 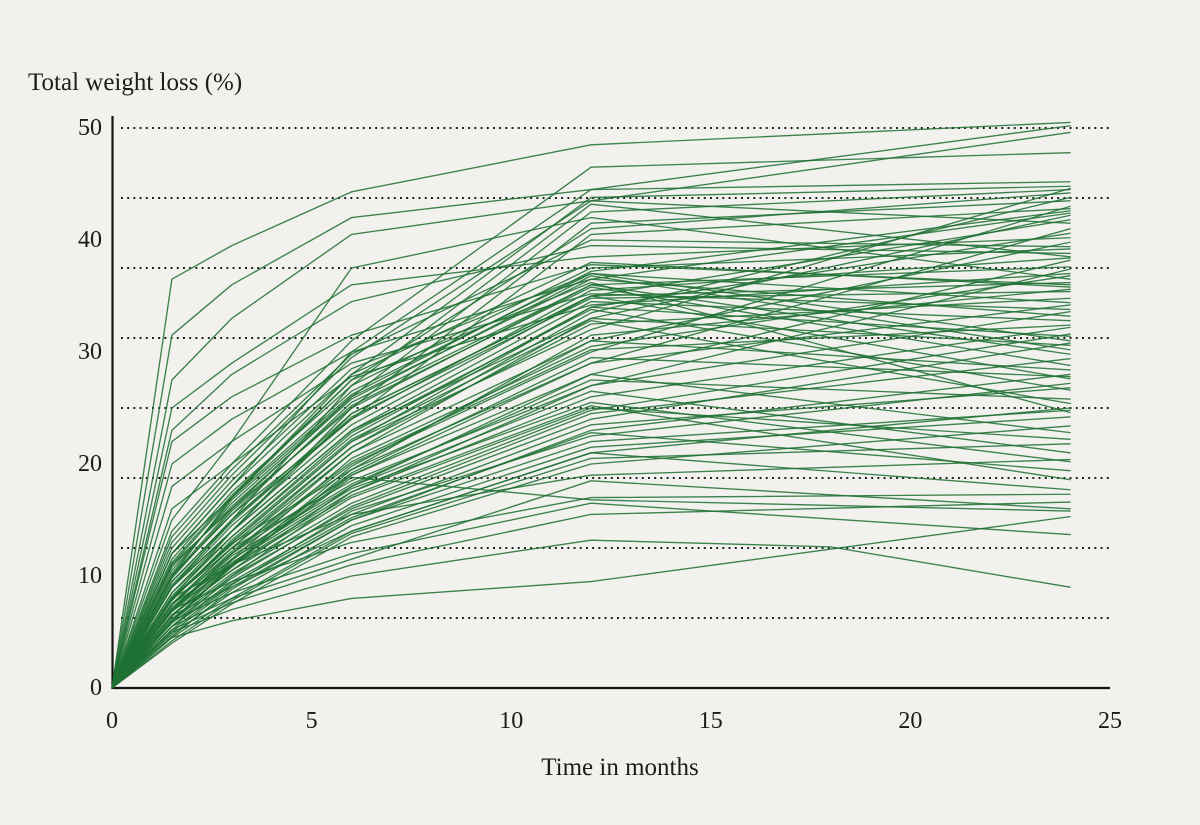 What do you see at coordinates (910, 721) in the screenshot?
I see `x-tick-label: 20` at bounding box center [910, 721].